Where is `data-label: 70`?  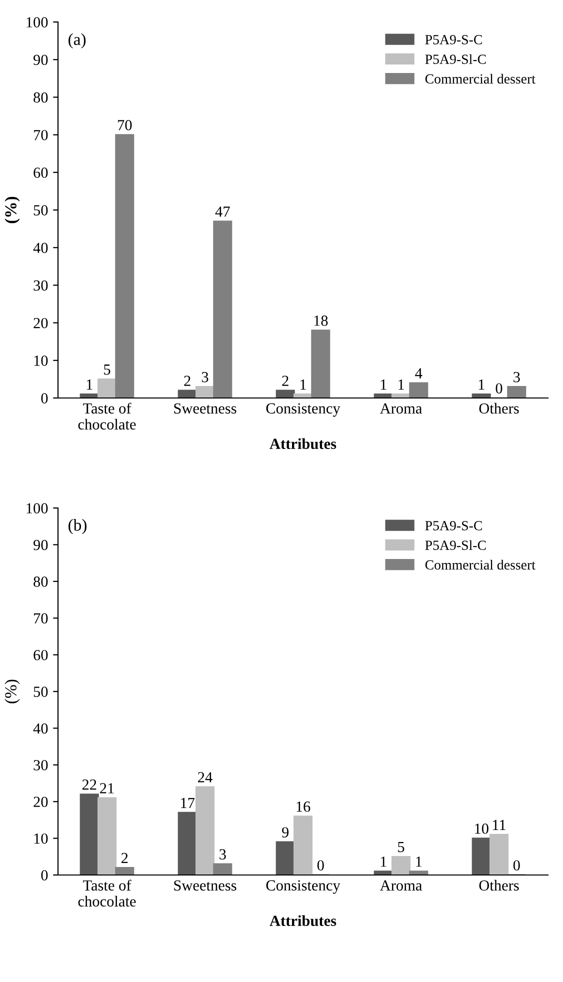 data-label: 70 is located at coordinates (125, 125).